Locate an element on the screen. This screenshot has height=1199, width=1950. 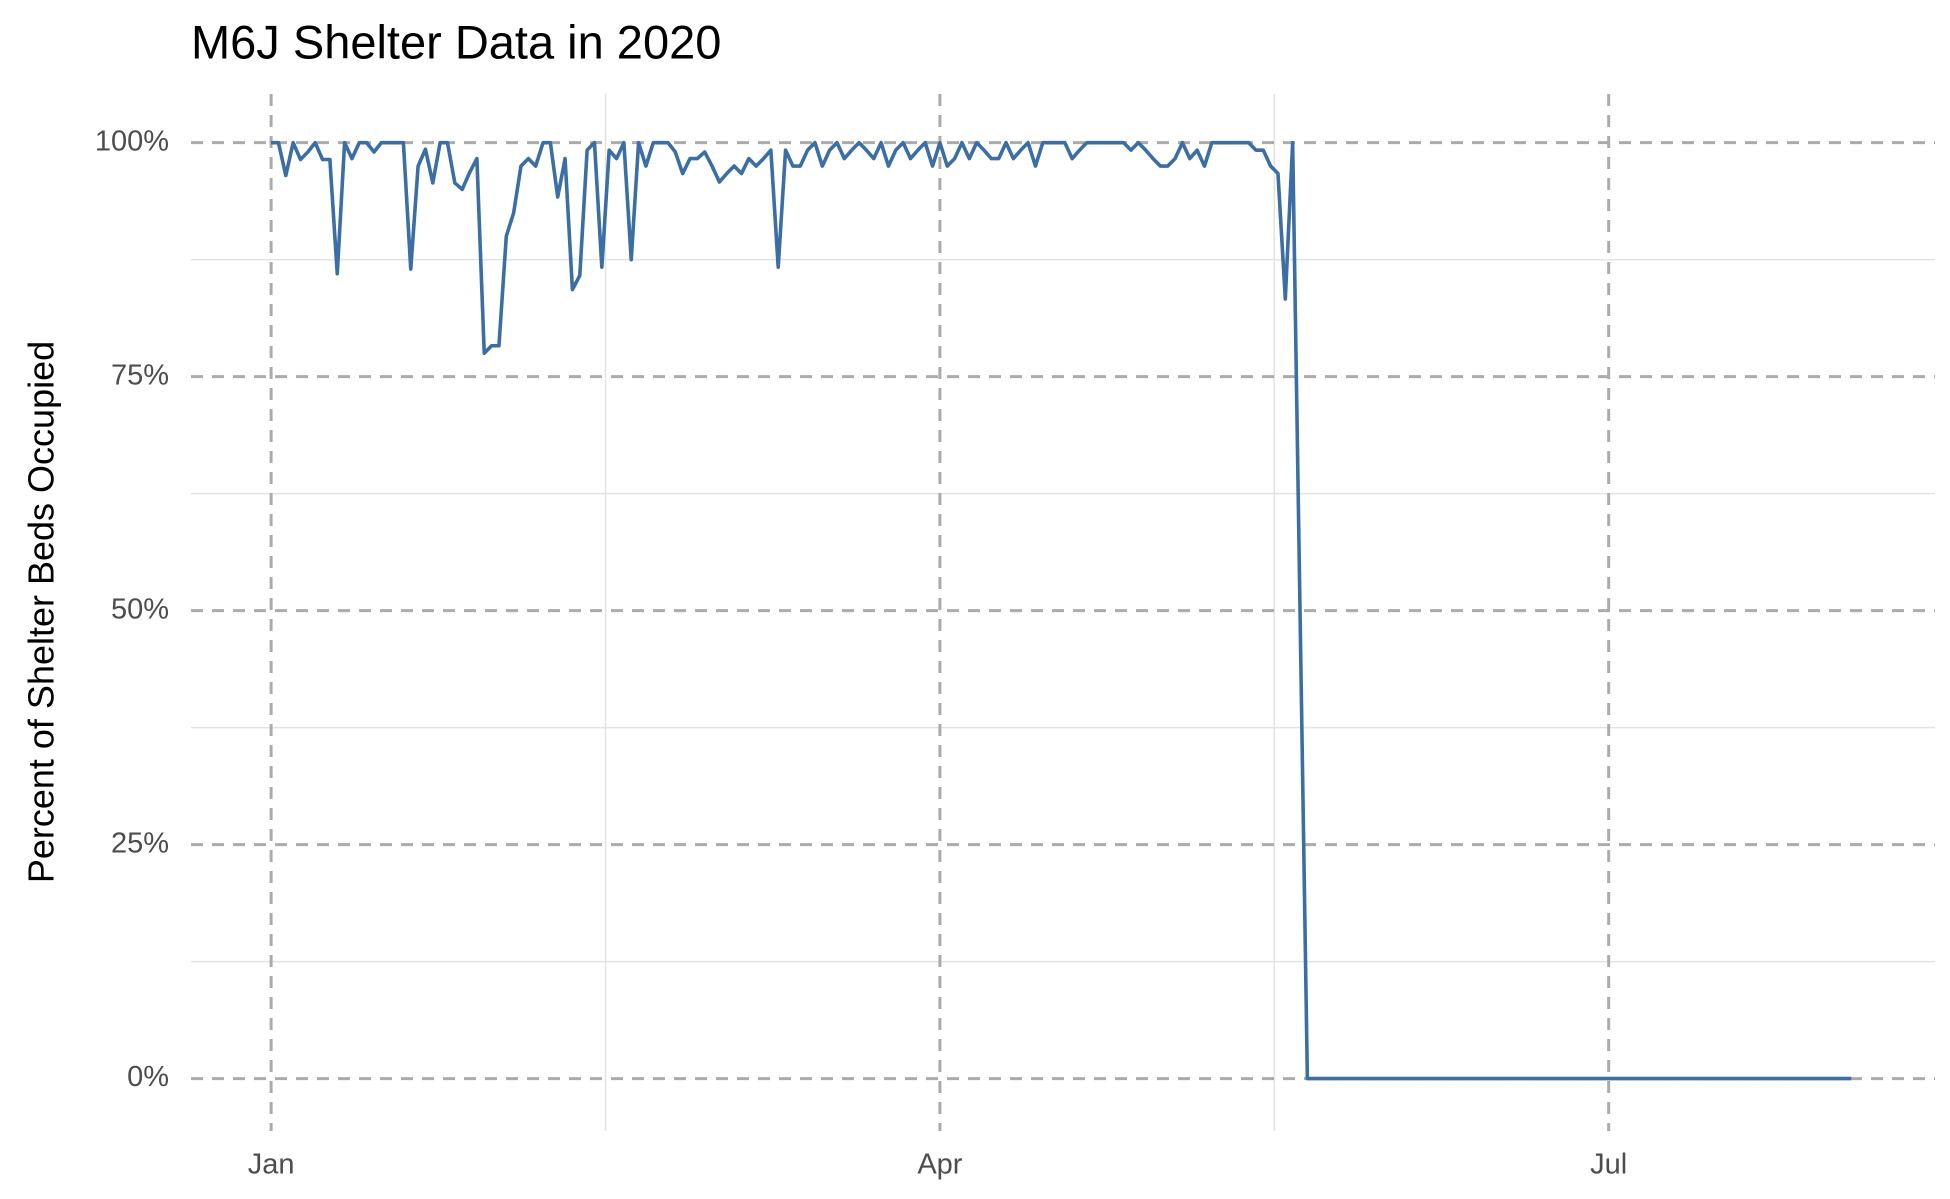
y-tick-label: 0% is located at coordinates (148, 1077).